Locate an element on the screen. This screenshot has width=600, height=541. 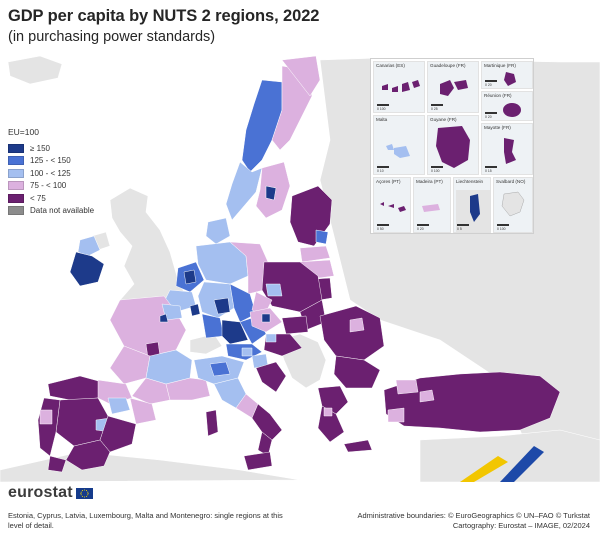
guyane-map is located at coordinates (453, 147).